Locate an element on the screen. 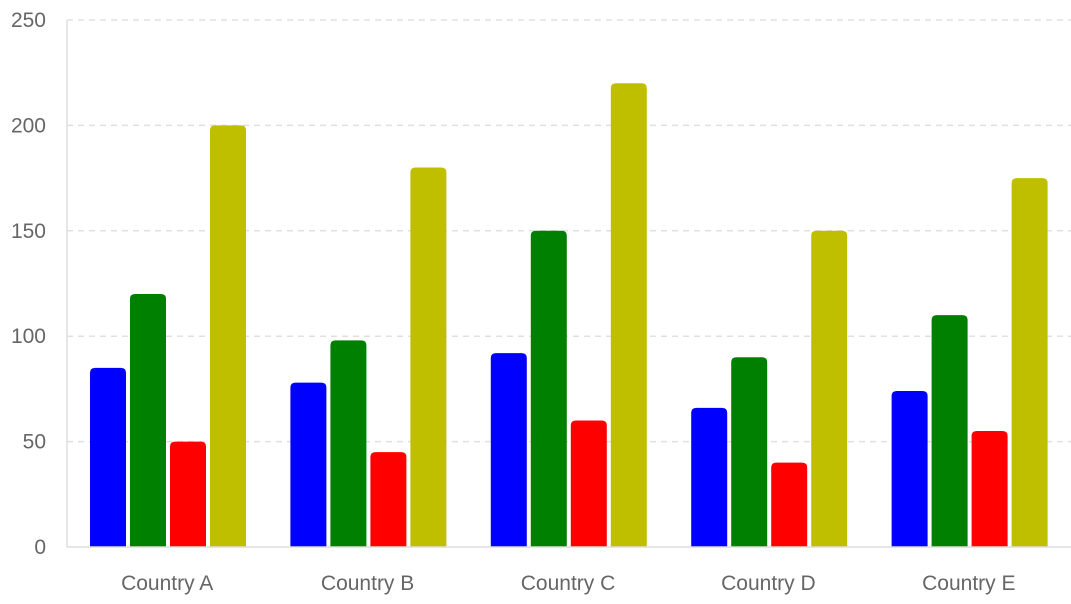 The image size is (1071, 604). x-tick-label-country-e: Country E is located at coordinates (968, 583).